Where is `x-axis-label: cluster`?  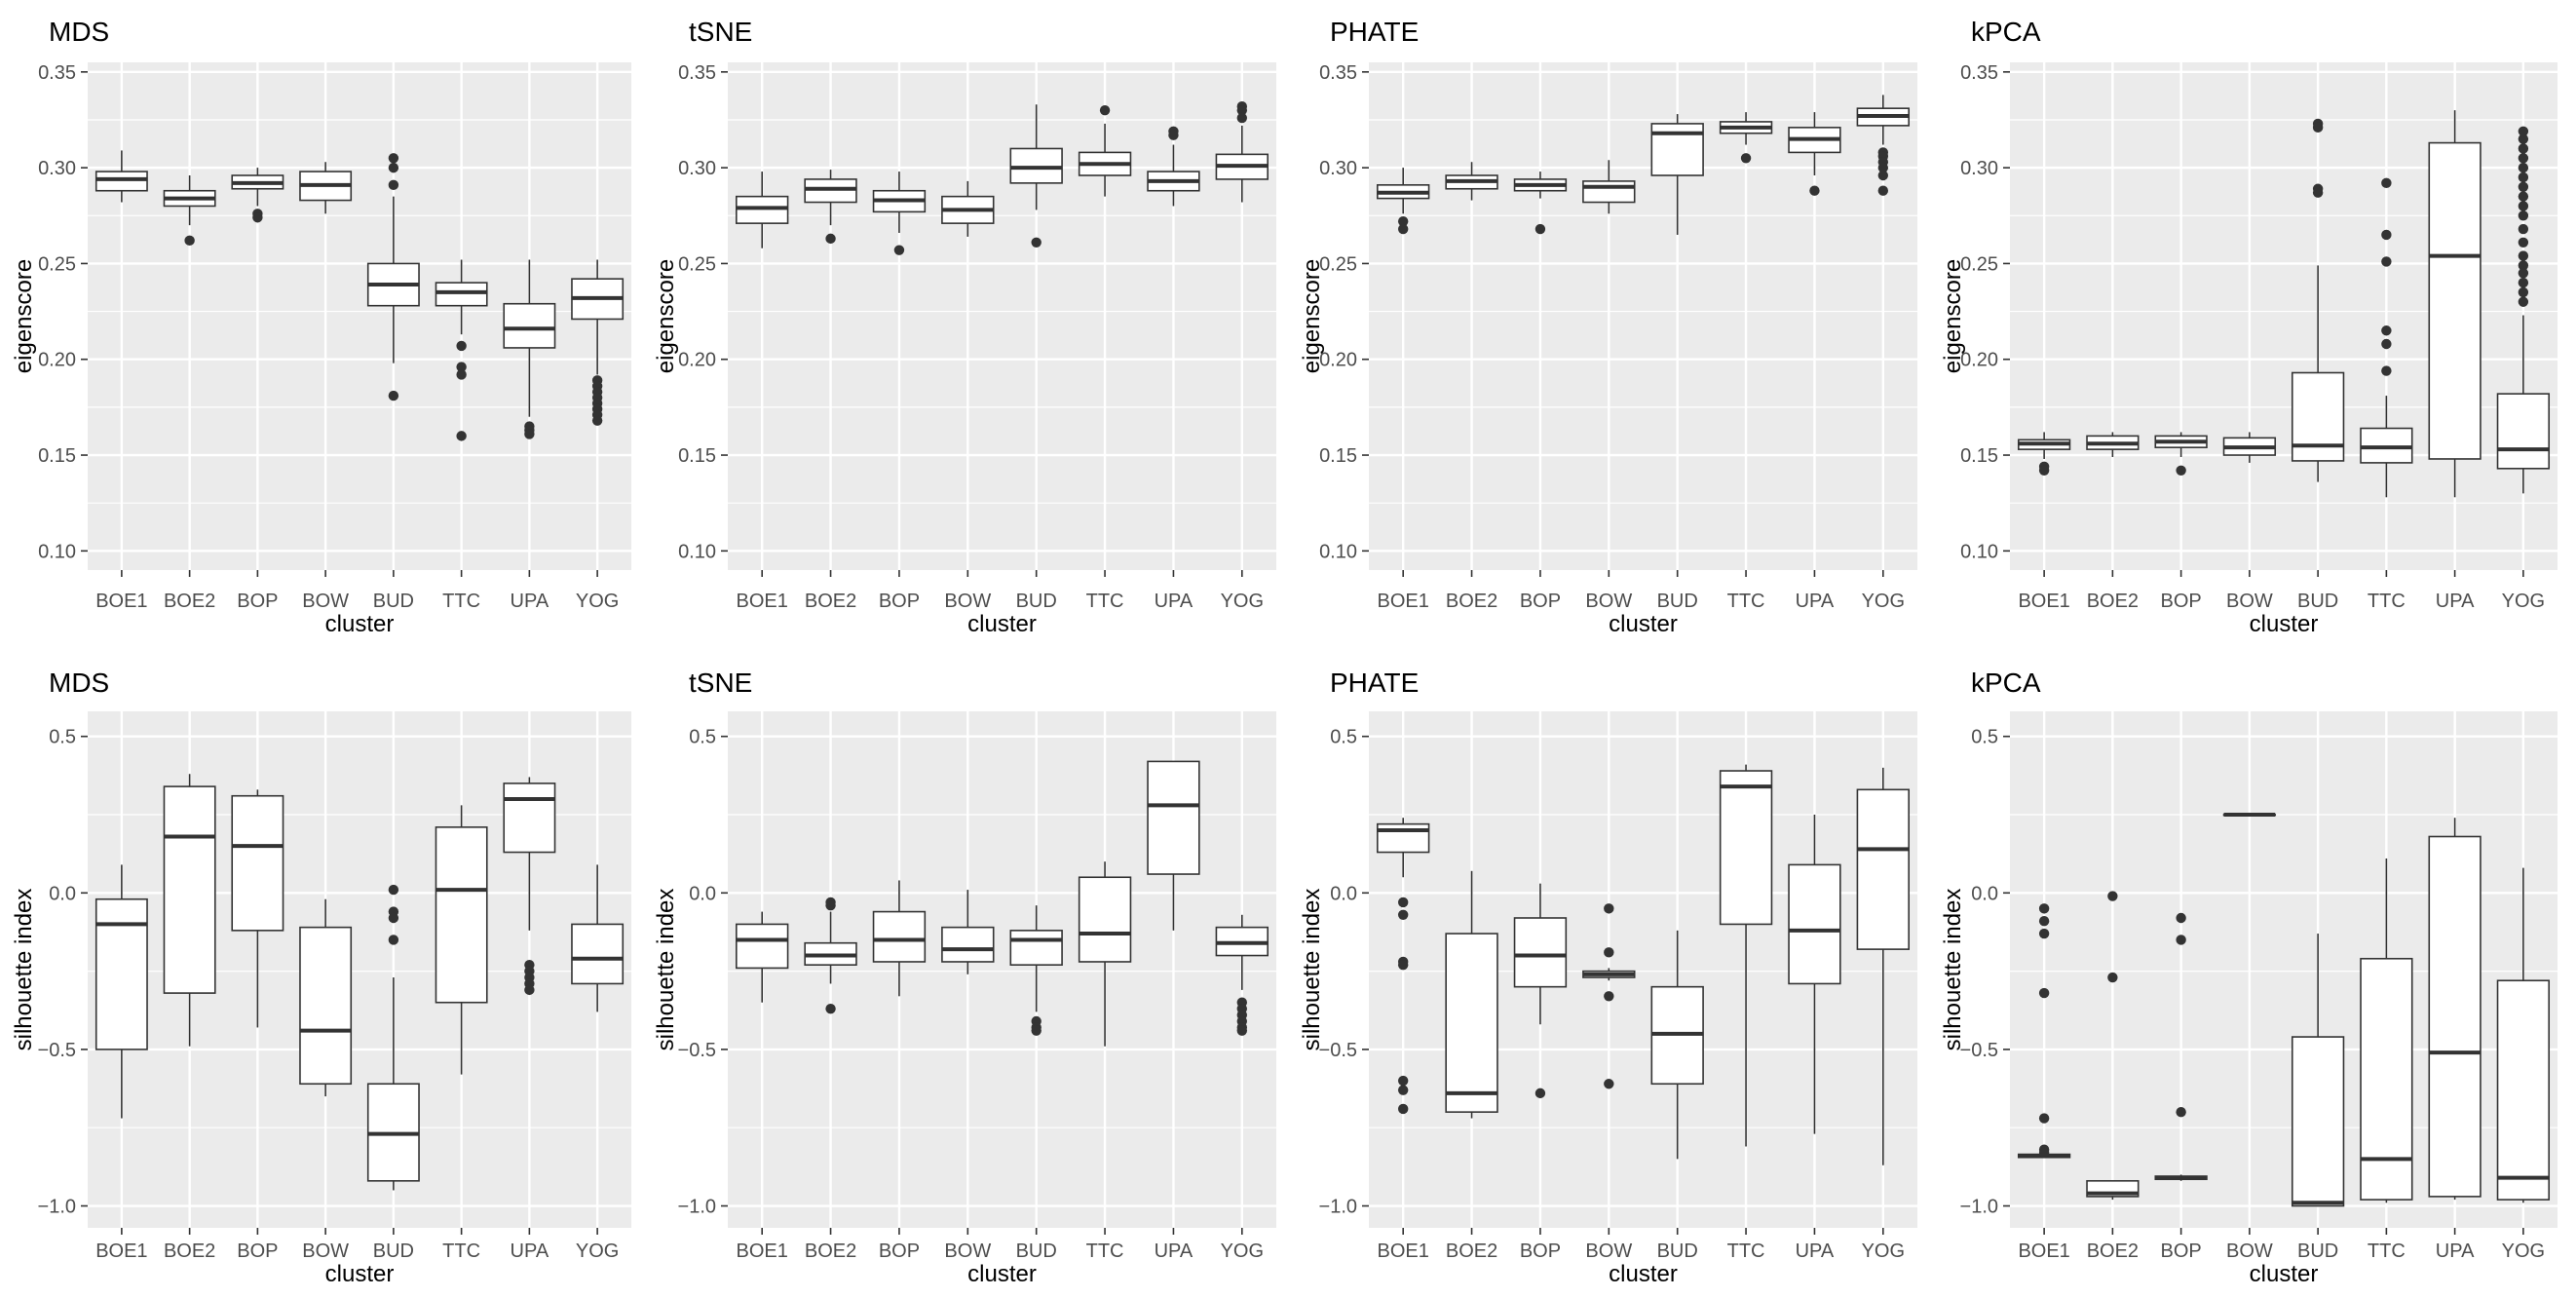 x-axis-label: cluster is located at coordinates (1002, 624).